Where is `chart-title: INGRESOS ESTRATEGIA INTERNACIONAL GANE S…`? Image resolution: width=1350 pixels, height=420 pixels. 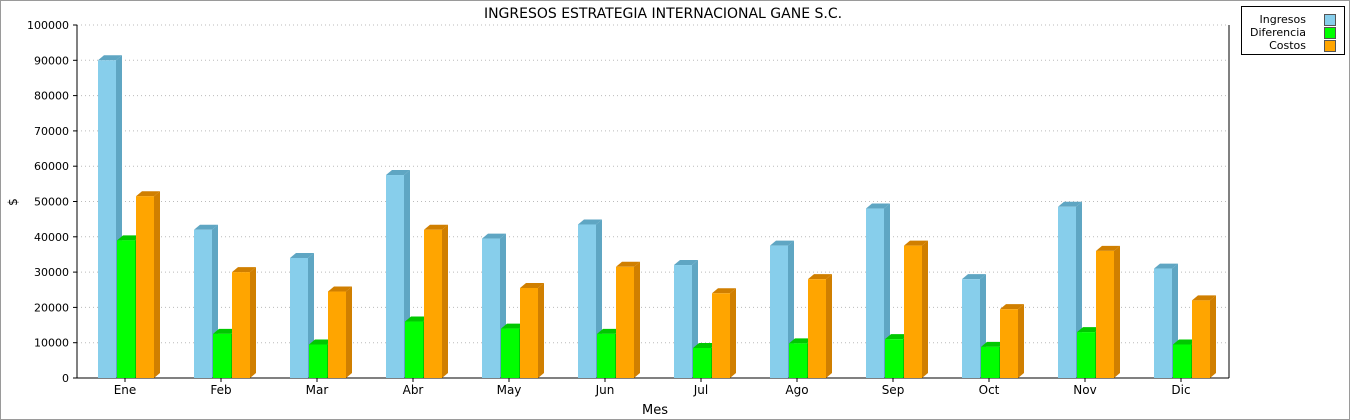
chart-title: INGRESOS ESTRATEGIA INTERNACIONAL GANE S… is located at coordinates (663, 14).